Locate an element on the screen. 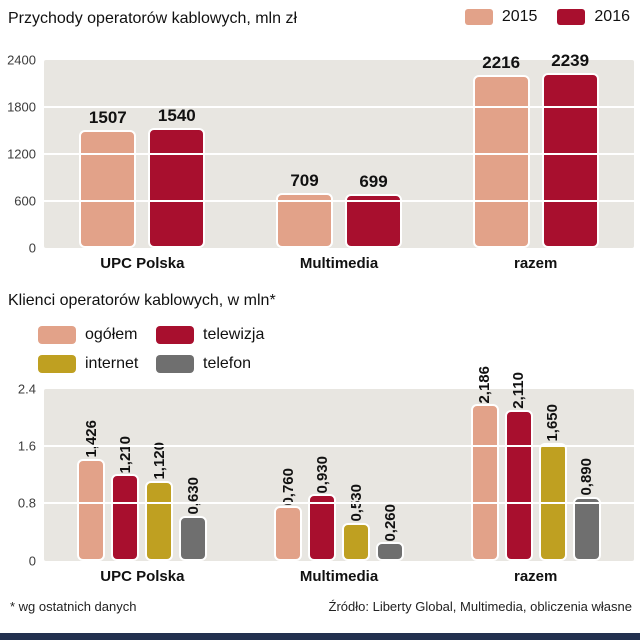 The image size is (640, 640). bar-telefon: 0,630 is located at coordinates (193, 519).